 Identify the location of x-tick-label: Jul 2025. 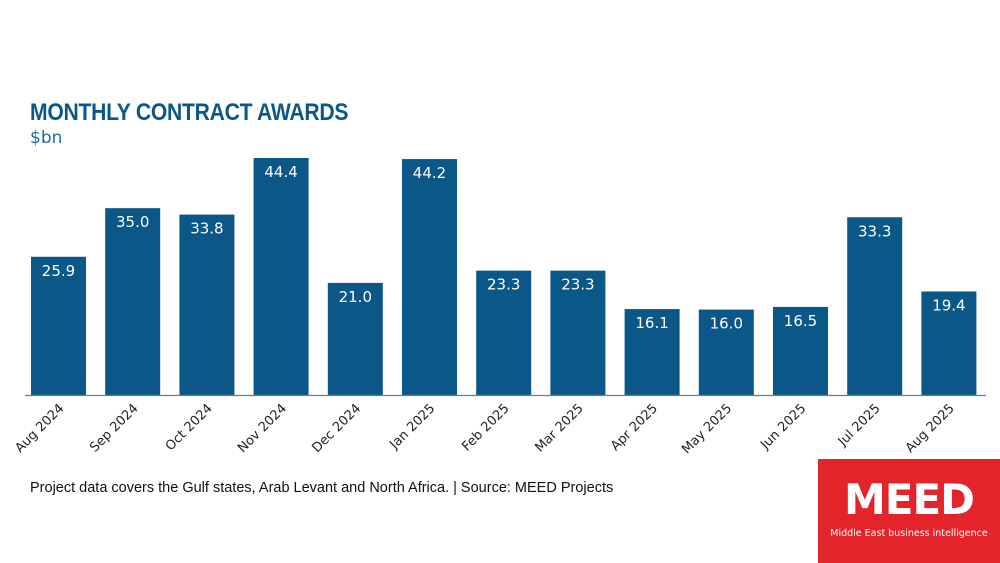
(859, 425).